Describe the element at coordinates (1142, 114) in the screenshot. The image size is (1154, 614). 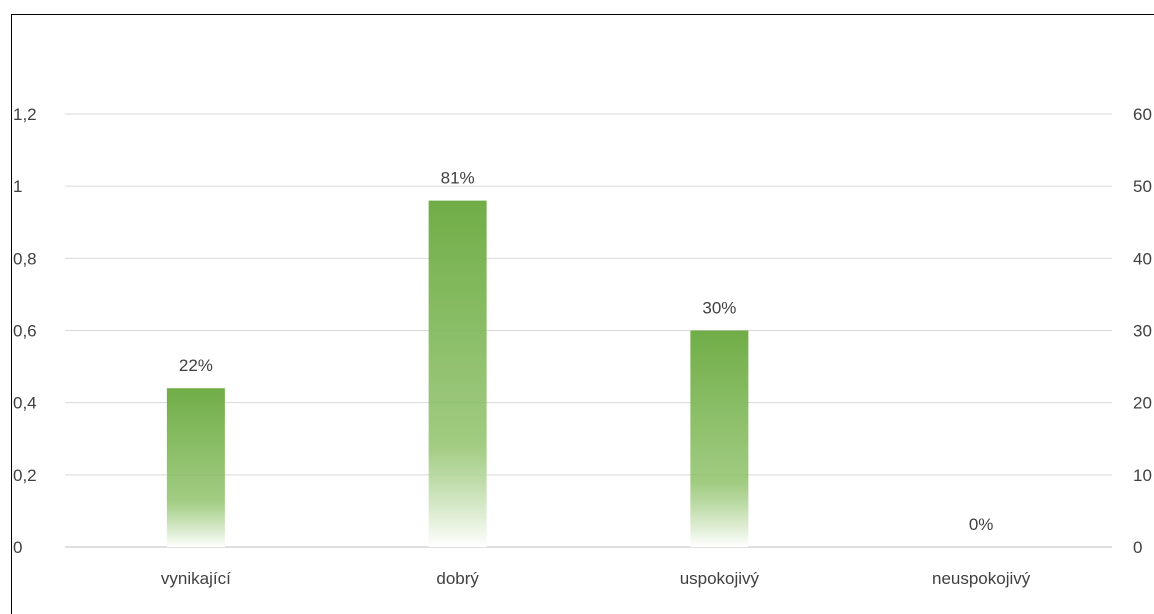
I see `y2-tick-label: 60` at that location.